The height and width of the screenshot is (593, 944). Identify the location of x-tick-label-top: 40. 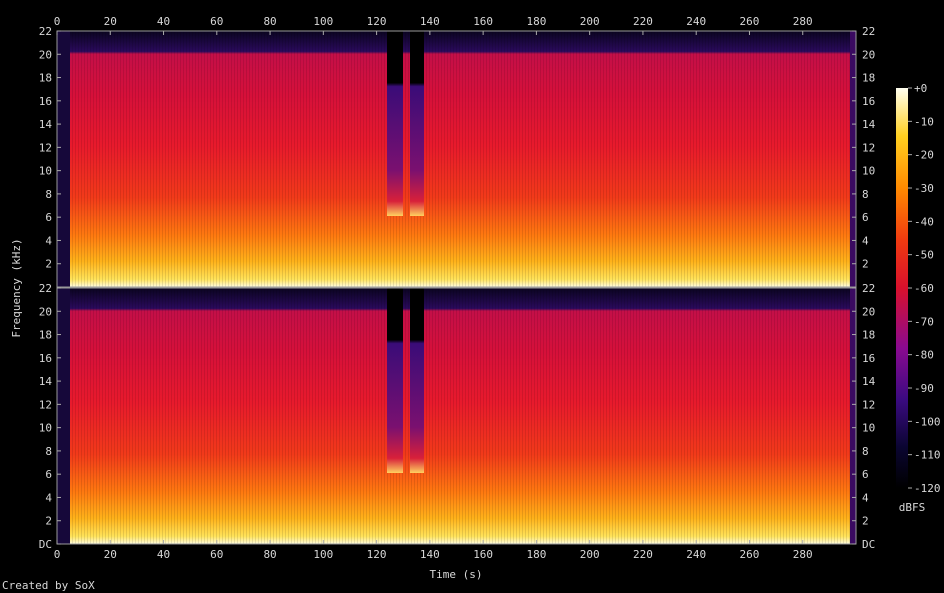
(163, 21).